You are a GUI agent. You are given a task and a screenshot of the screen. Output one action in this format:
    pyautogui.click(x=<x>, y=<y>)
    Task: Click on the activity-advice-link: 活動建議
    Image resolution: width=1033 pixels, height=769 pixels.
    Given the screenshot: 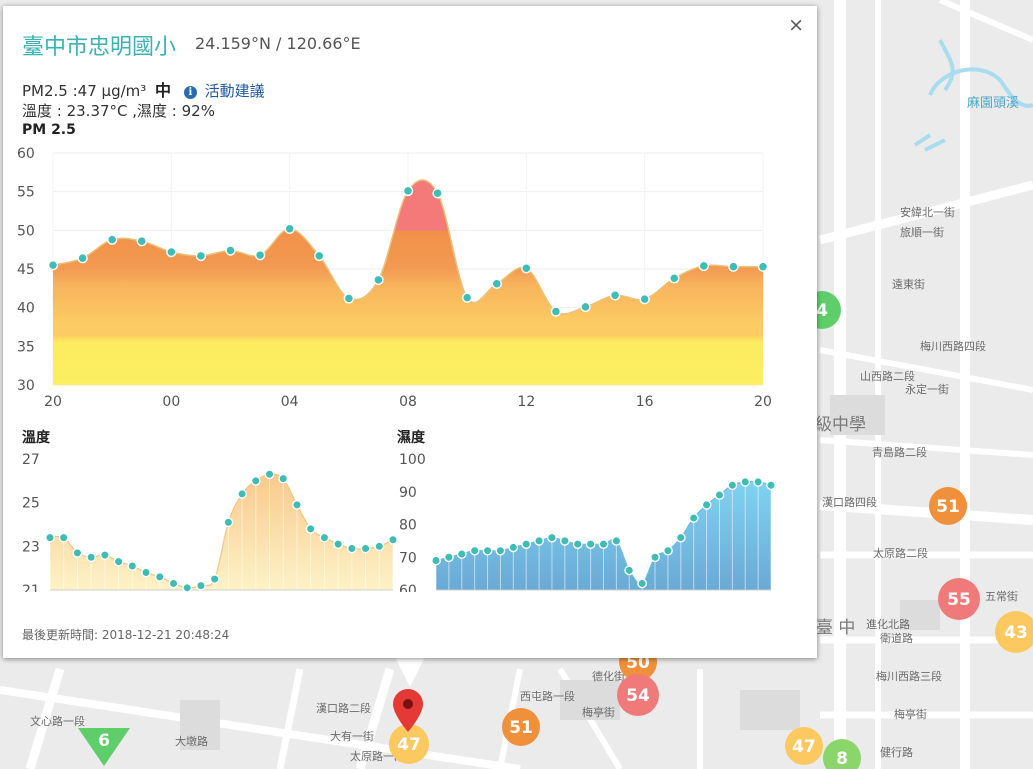 What is the action you would take?
    pyautogui.click(x=234, y=91)
    